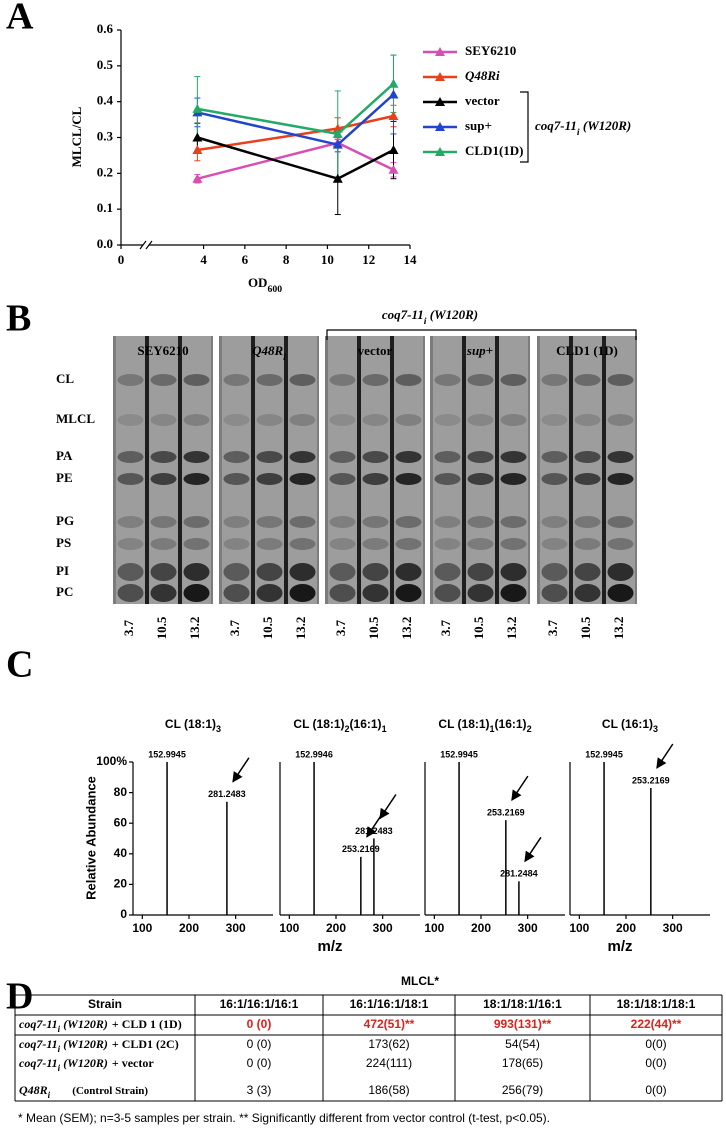 The image size is (726, 1133). Describe the element at coordinates (522, 1063) in the screenshot. I see `table-cell: 178(65)` at that location.